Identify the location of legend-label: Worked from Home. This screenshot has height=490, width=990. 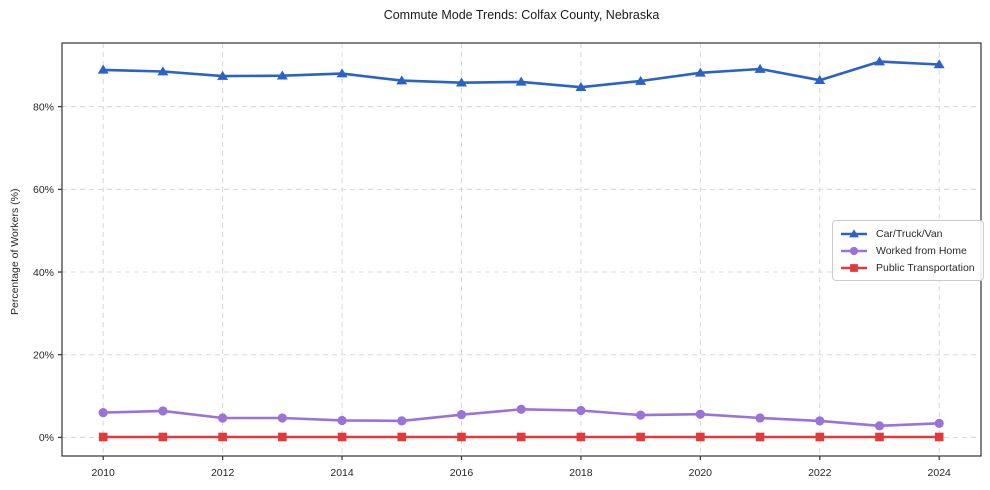
(921, 250).